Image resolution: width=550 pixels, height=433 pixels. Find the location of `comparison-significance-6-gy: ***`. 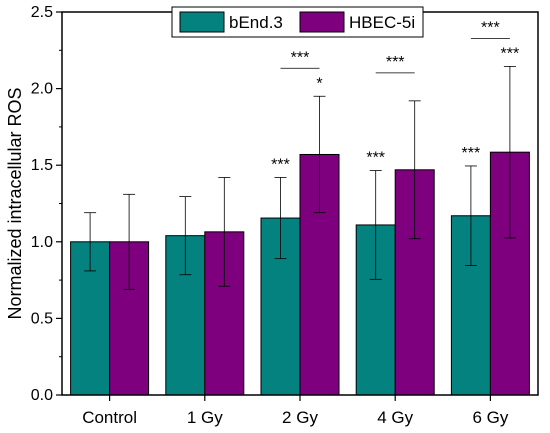

comparison-significance-6-gy: *** is located at coordinates (490, 27).